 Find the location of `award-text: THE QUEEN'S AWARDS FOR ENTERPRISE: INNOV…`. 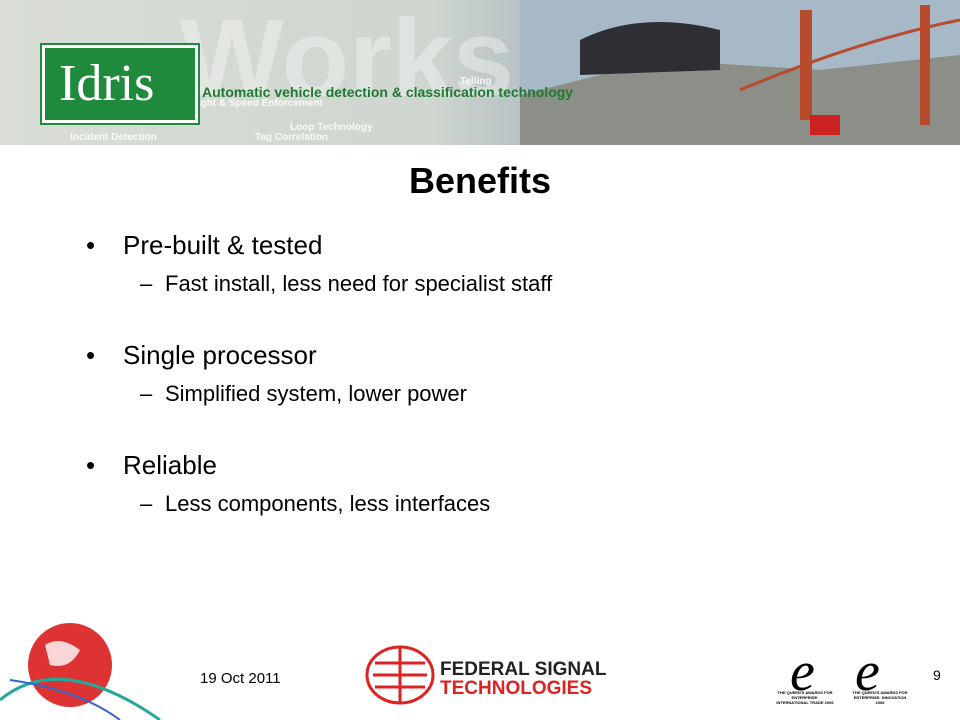

award-text: THE QUEEN'S AWARDS FOR ENTERPRISE: INNOV… is located at coordinates (880, 697).